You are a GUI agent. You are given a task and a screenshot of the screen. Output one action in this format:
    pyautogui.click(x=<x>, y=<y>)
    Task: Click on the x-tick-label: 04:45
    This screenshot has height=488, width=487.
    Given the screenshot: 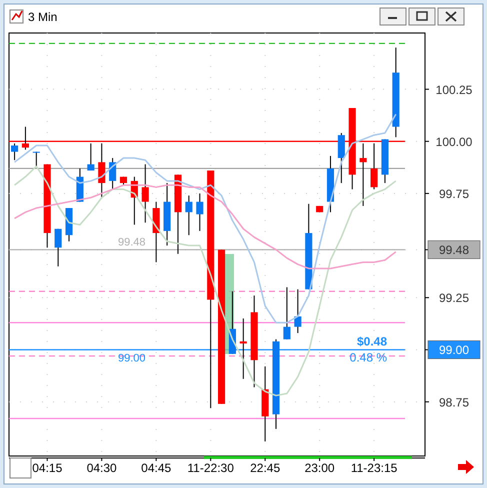 What is the action you would take?
    pyautogui.click(x=156, y=468)
    